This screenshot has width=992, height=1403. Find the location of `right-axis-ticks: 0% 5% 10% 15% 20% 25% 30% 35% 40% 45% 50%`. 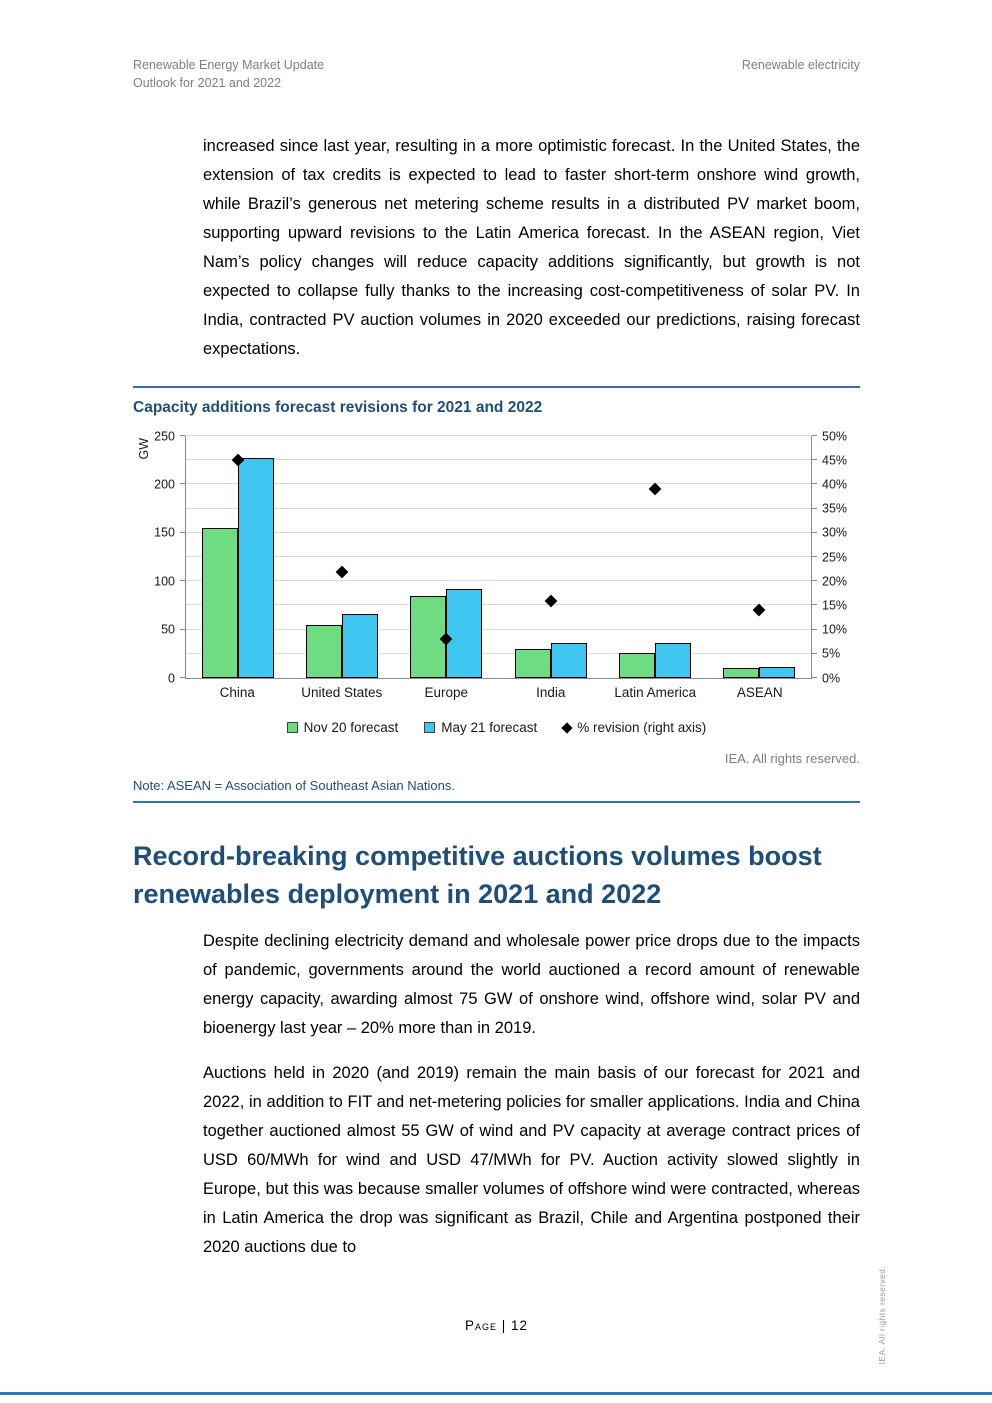

right-axis-ticks: 0% 5% 10% 15% 20% 25% 30% 35% 40% 45% 50% is located at coordinates (836, 557).